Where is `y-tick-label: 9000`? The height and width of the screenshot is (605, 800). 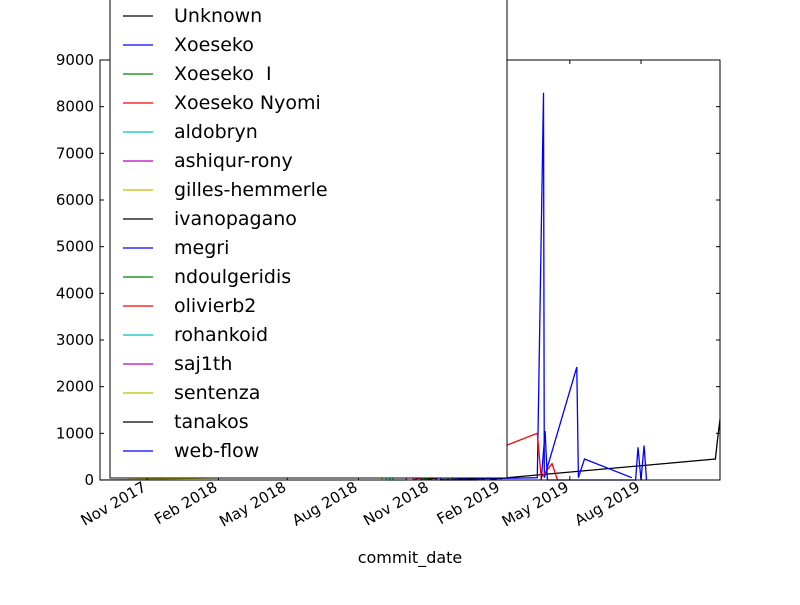
y-tick-label: 9000 is located at coordinates (75, 60).